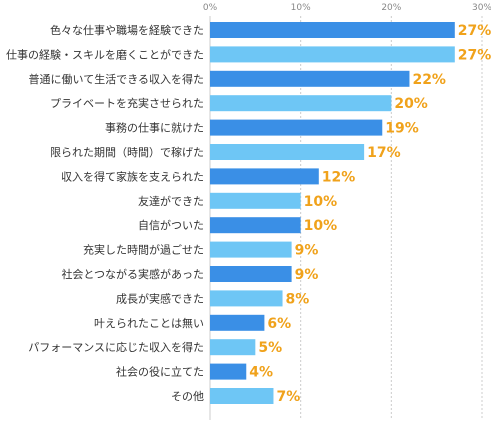  Describe the element at coordinates (481, 8) in the screenshot. I see `x-tick-label: 30%` at that location.